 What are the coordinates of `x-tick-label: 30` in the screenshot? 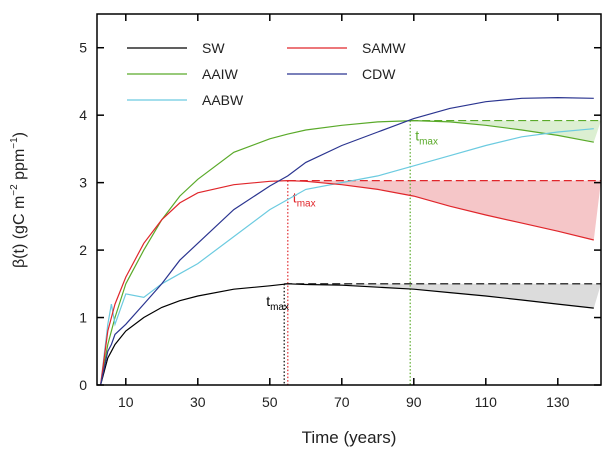 It's located at (198, 402).